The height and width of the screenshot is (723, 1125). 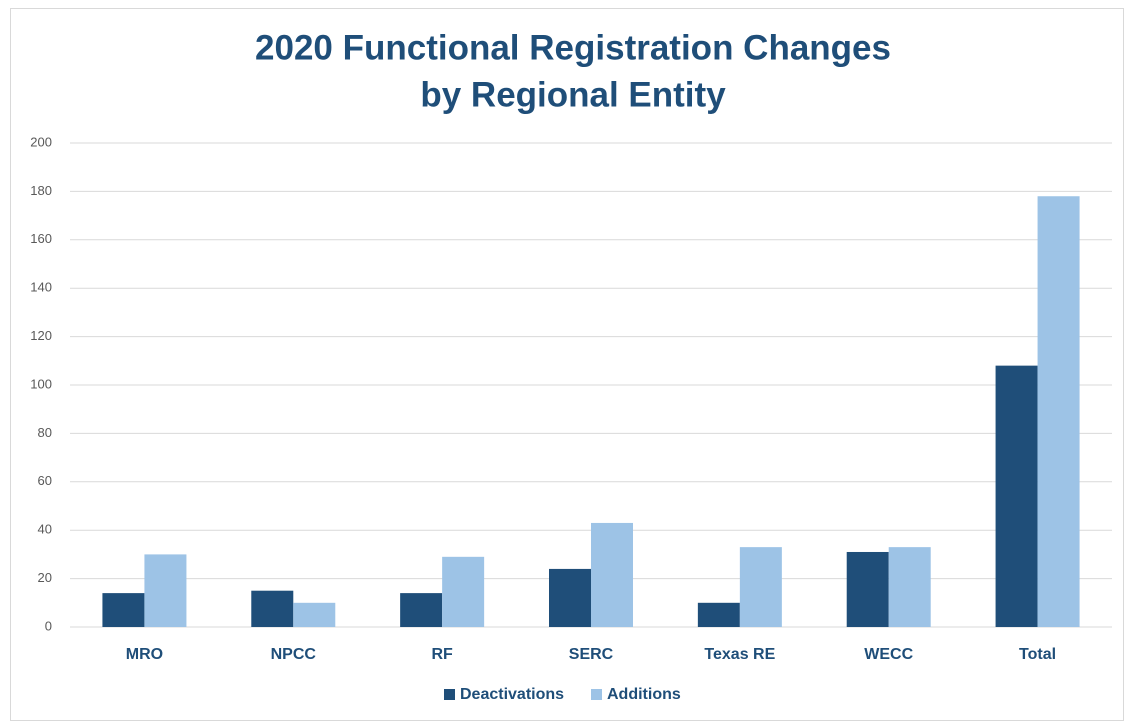 What do you see at coordinates (48, 625) in the screenshot?
I see `y-tick-label: 0` at bounding box center [48, 625].